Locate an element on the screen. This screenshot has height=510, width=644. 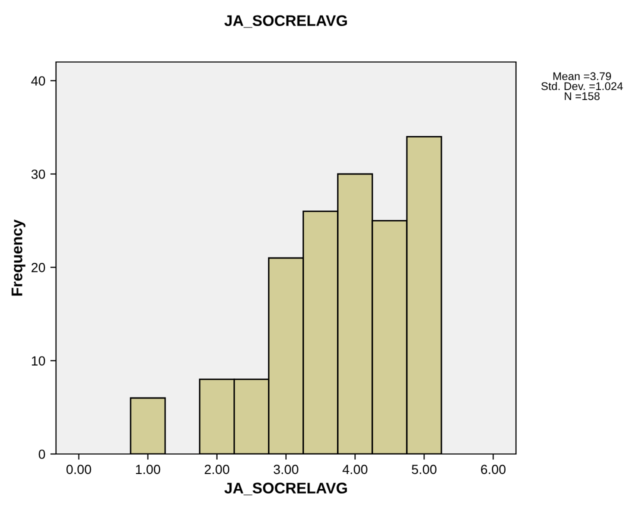
x-tick-label: 4.00 is located at coordinates (355, 469).